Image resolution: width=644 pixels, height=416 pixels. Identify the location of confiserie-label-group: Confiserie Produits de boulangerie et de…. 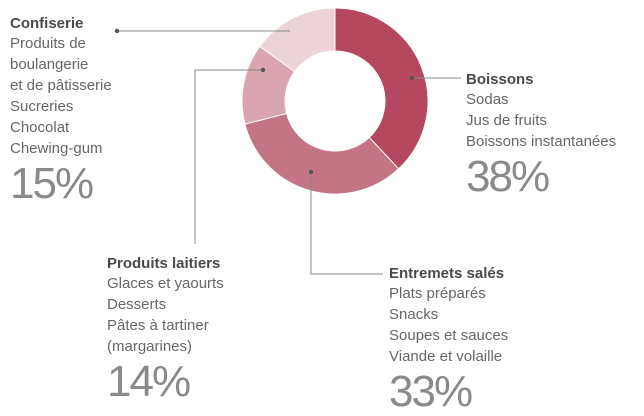
(61, 110).